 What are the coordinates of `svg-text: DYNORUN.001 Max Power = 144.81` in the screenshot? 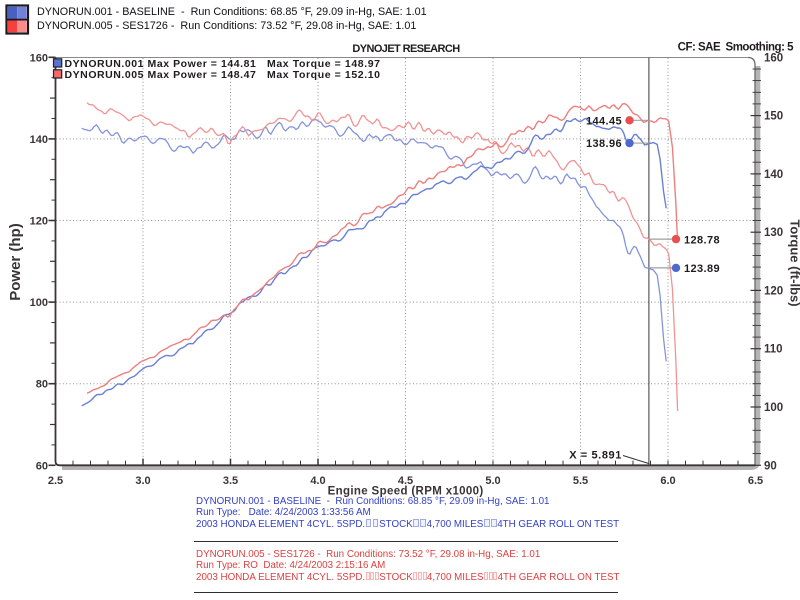 It's located at (161, 64).